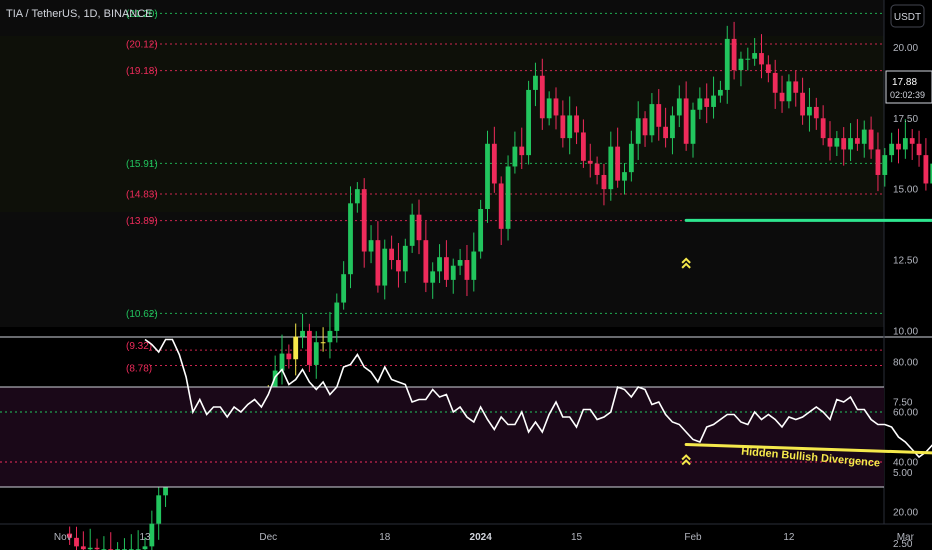 This screenshot has height=550, width=932. I want to click on currency-label: USDT, so click(907, 17).